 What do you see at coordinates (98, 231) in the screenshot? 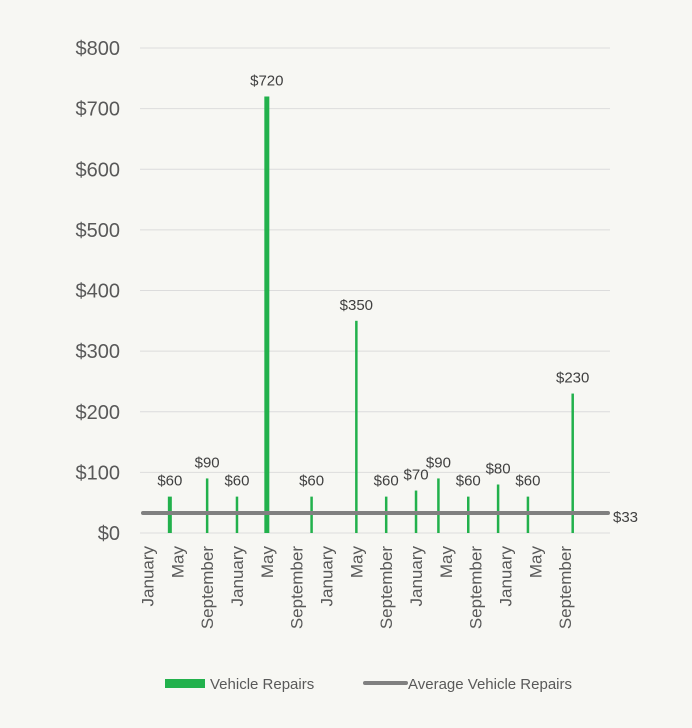
I see `y-tick-label: $500` at bounding box center [98, 231].